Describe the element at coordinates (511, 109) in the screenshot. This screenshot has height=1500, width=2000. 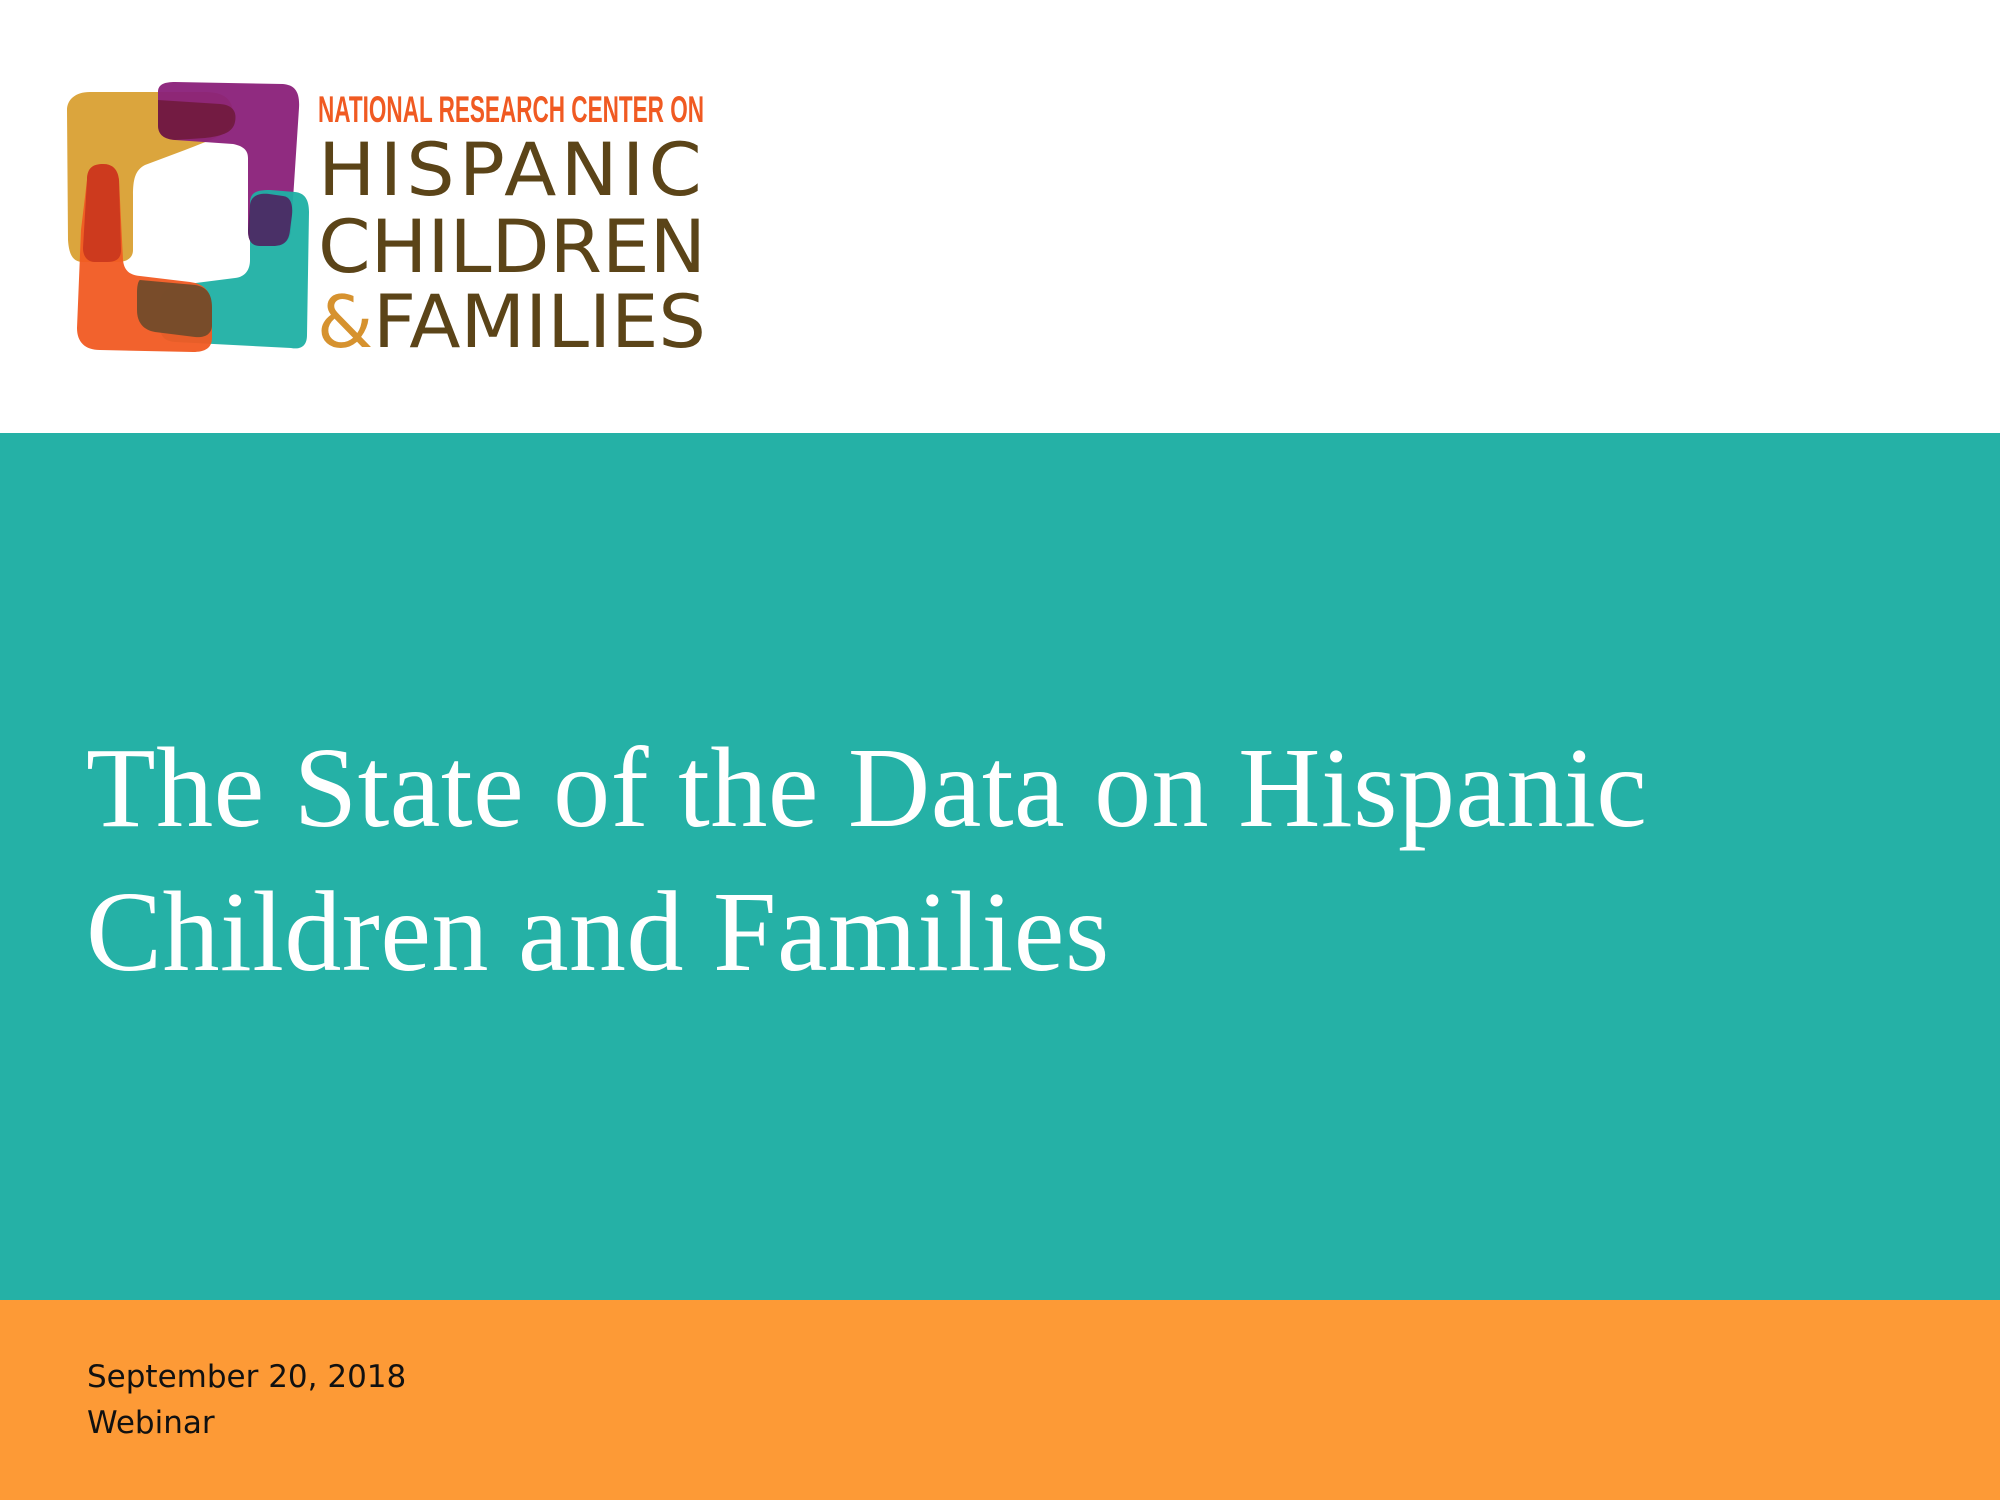
I see `logo-org-prefix: NATIONAL RESEARCH CENTER ON` at that location.